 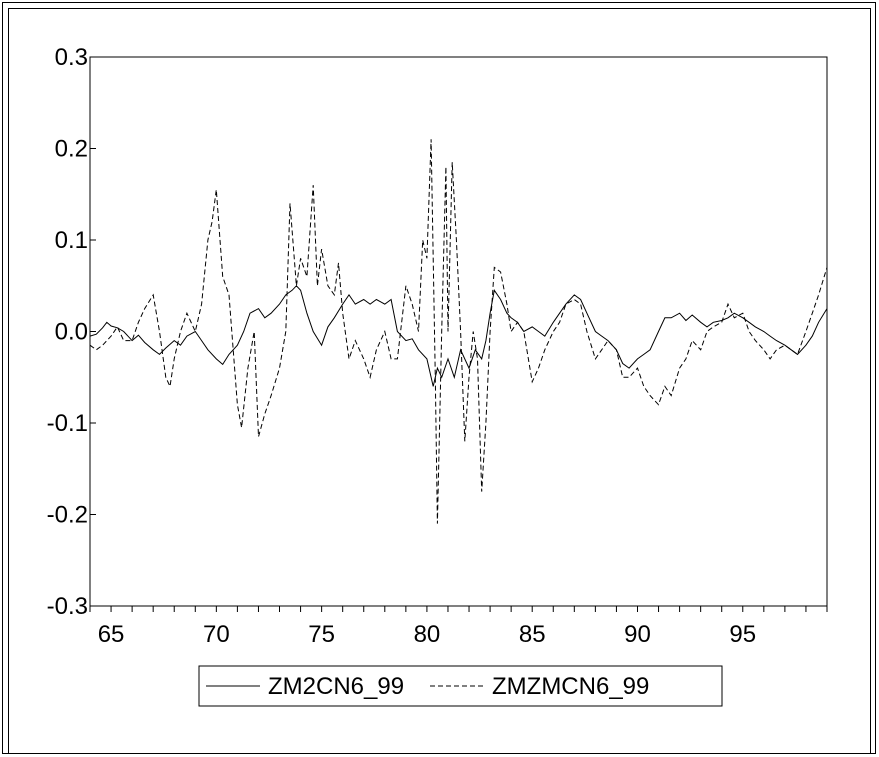 I want to click on legend-label-zmzmcn6: ZMZMCN6_99, so click(x=570, y=686).